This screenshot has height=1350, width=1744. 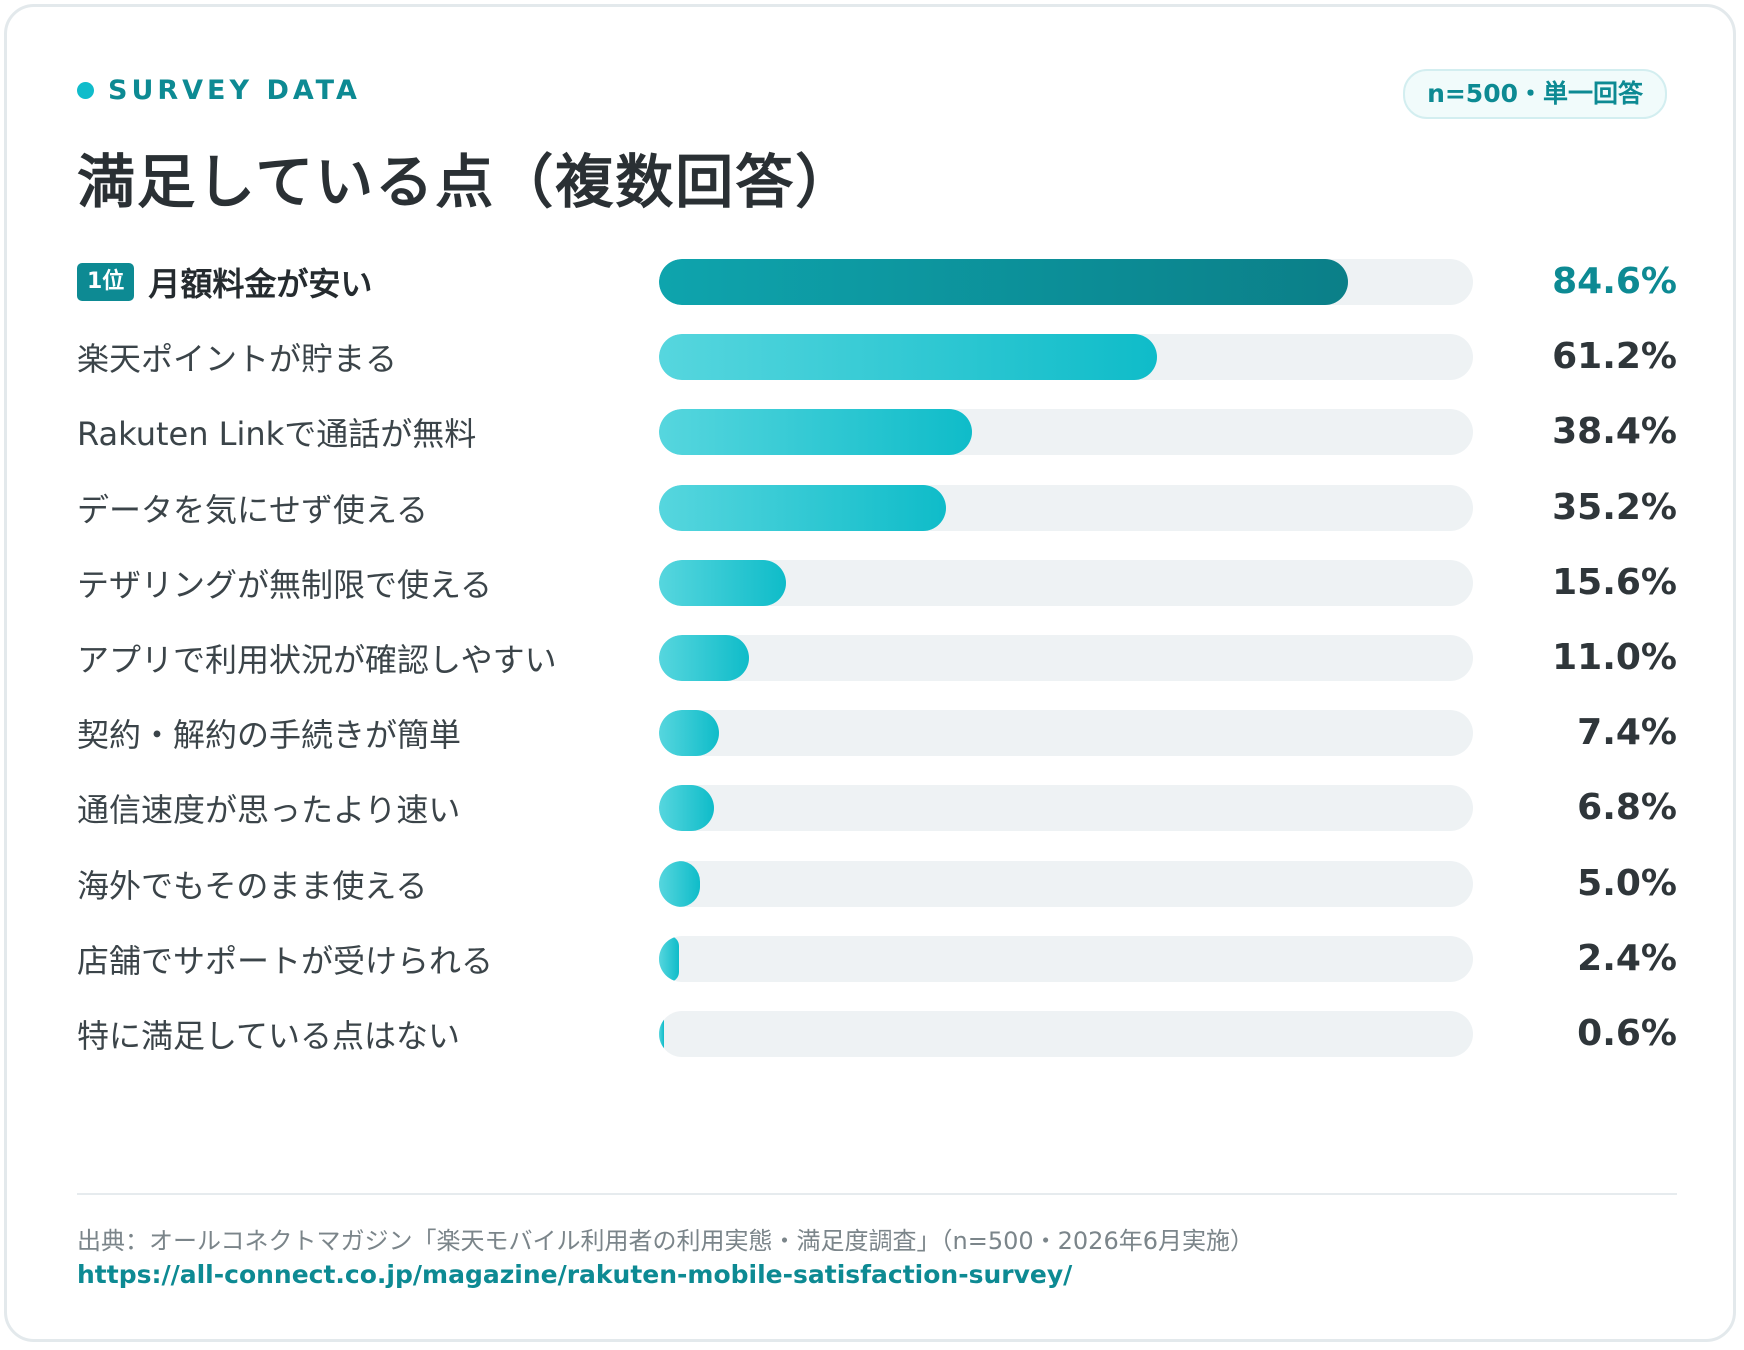 I want to click on bar-row: 楽天ポイントが貯まる 61.2%, so click(x=877, y=357).